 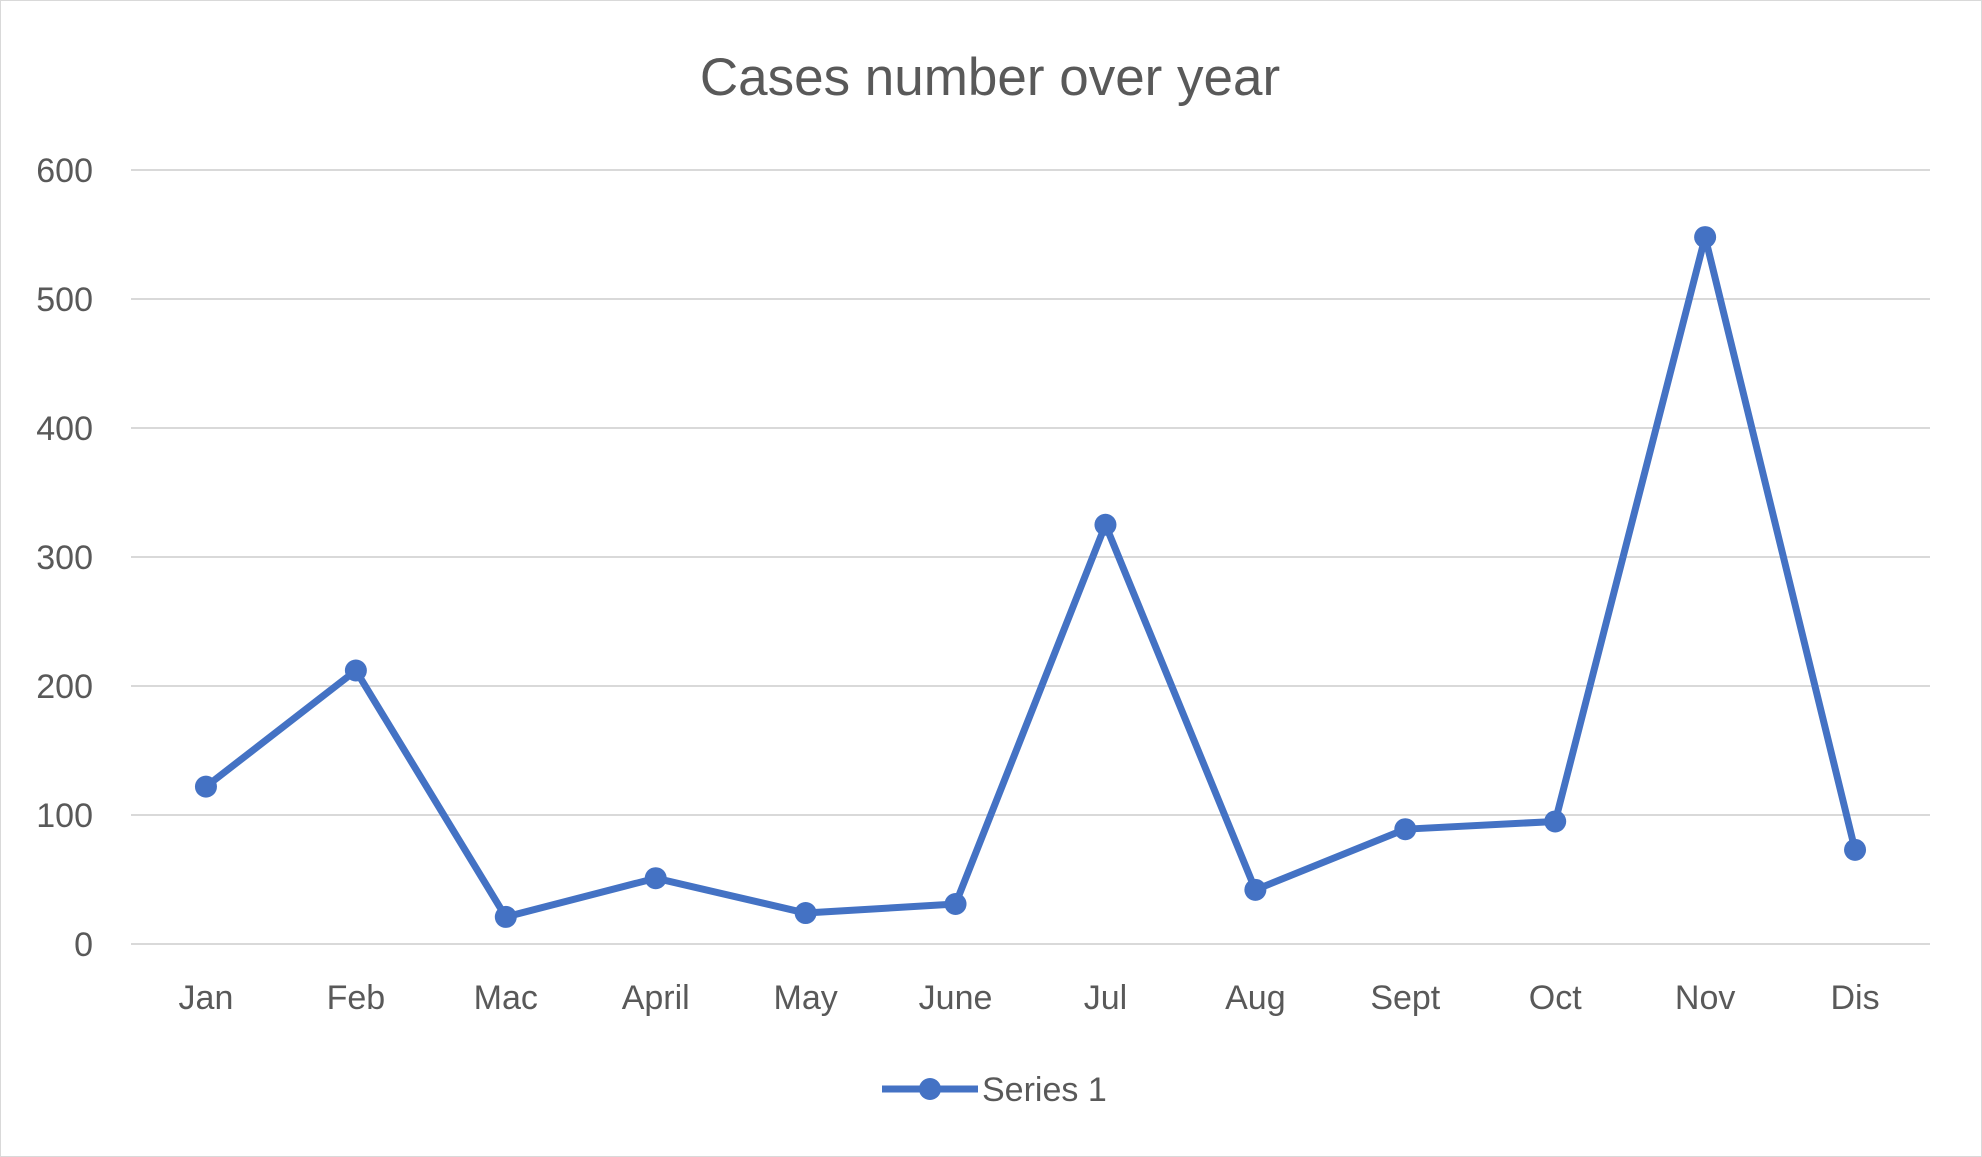 What do you see at coordinates (1255, 889) in the screenshot?
I see `data-point-aug` at bounding box center [1255, 889].